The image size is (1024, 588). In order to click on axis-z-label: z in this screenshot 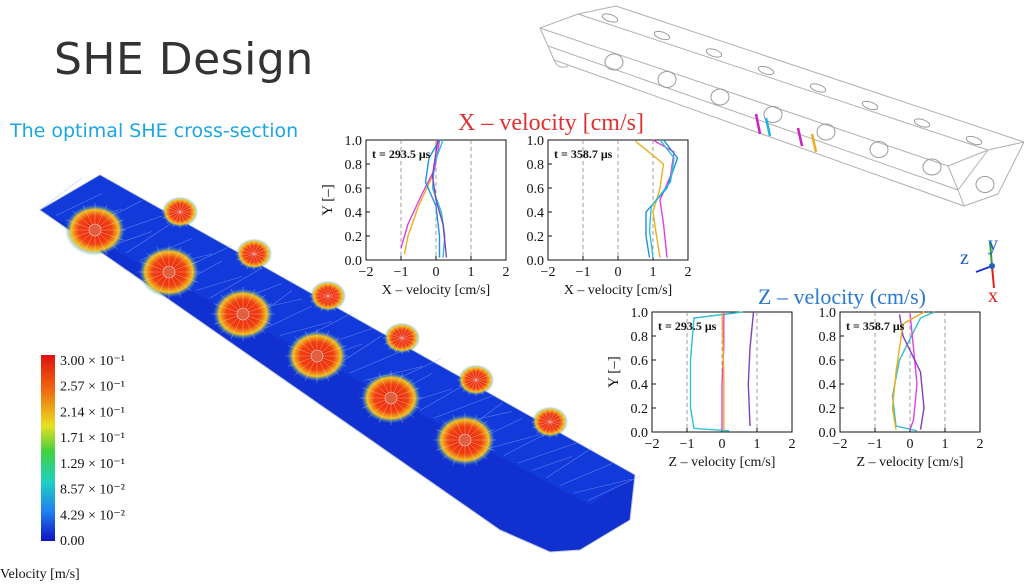, I will do `click(964, 258)`.